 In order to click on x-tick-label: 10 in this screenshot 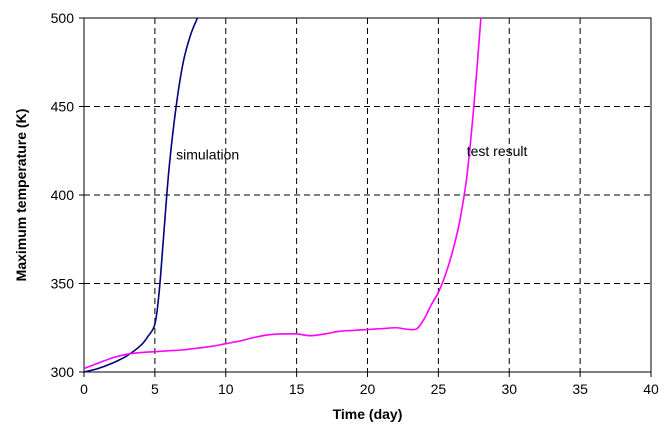, I will do `click(226, 389)`.